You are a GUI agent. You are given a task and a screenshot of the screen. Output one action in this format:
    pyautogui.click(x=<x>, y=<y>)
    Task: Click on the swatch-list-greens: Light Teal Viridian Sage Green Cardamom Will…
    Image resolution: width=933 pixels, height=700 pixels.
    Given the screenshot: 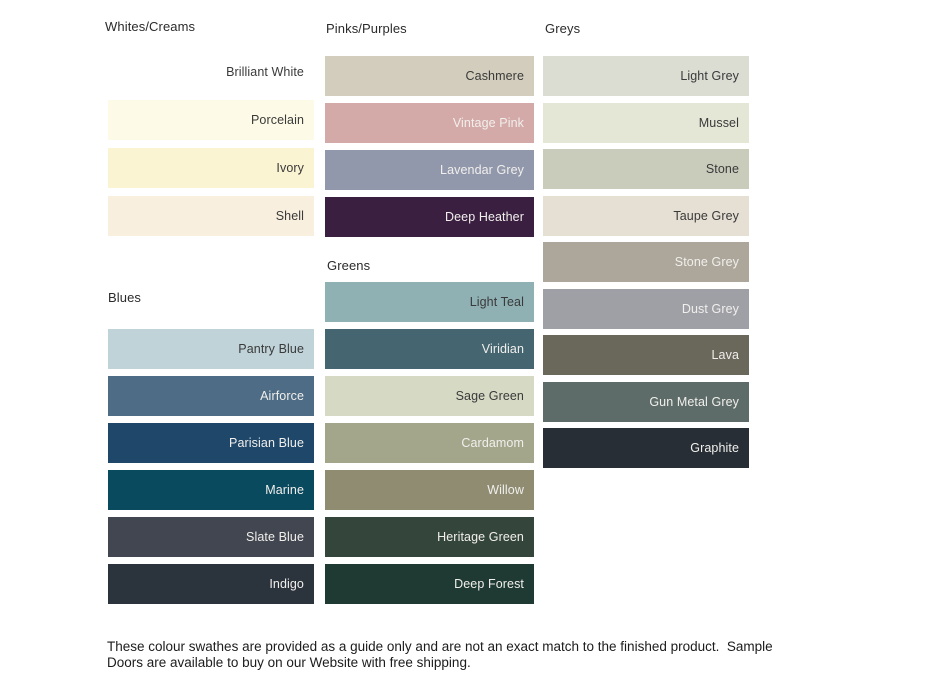 What is the action you would take?
    pyautogui.click(x=429, y=443)
    